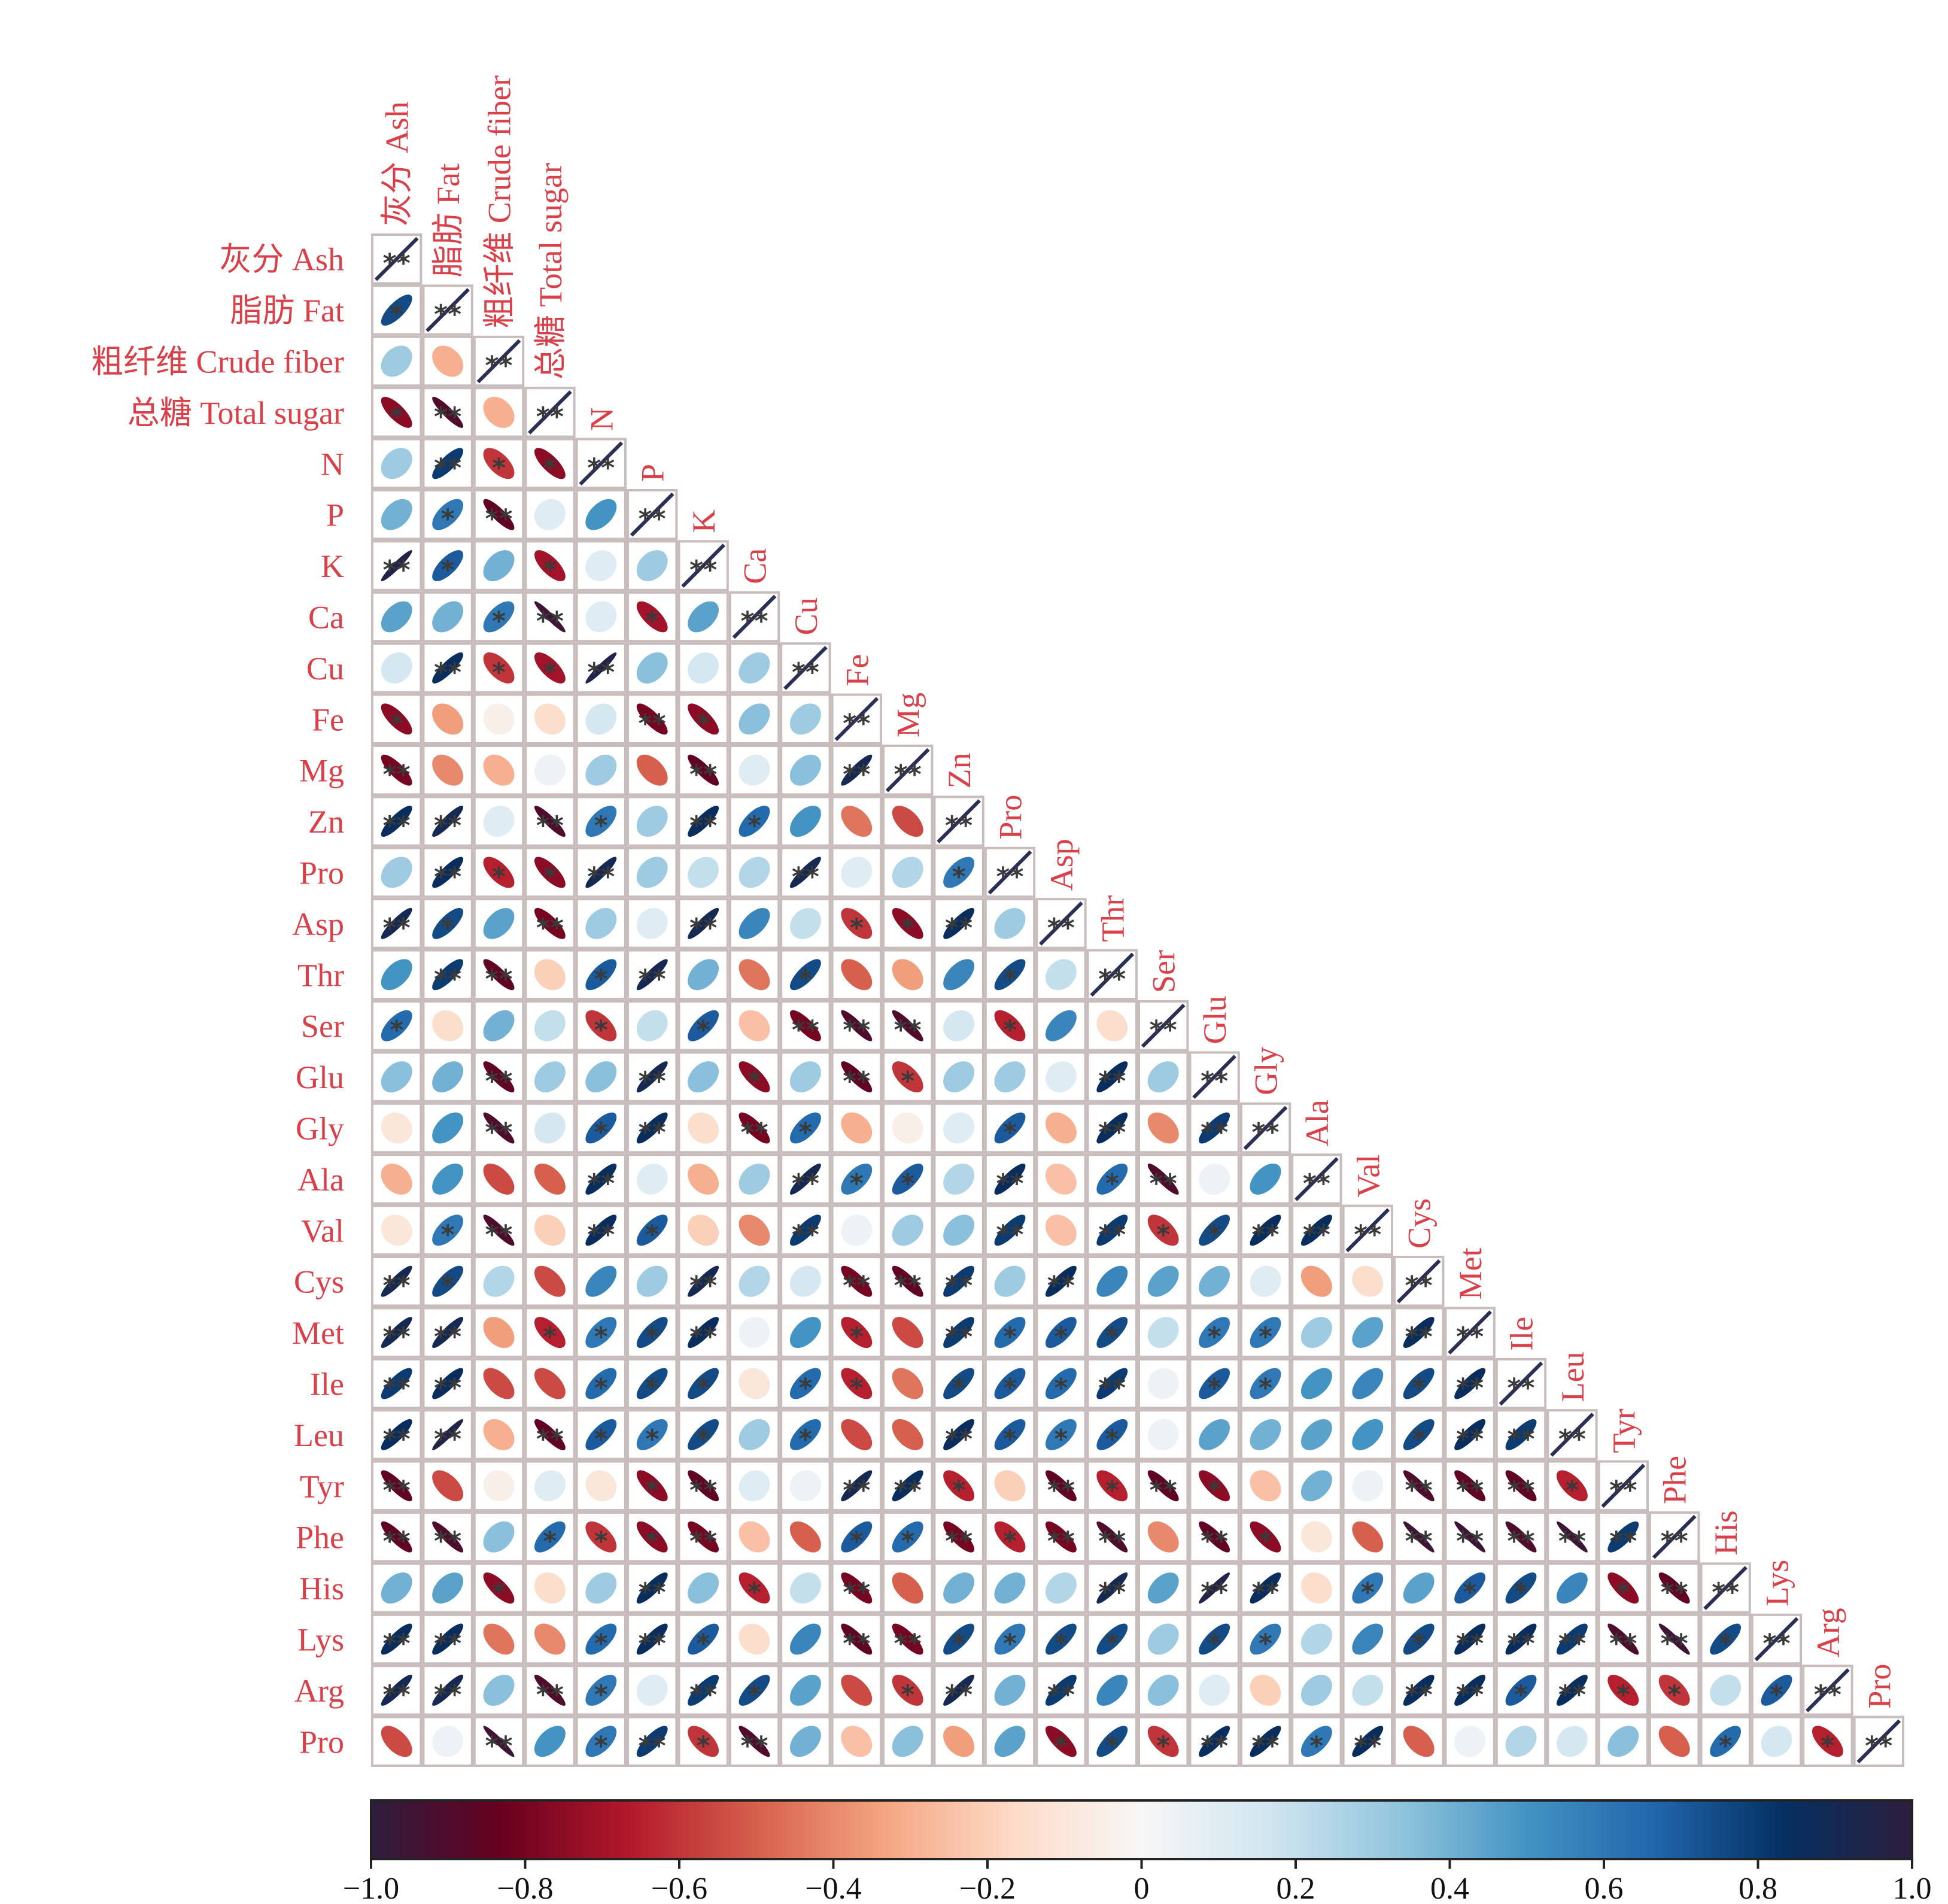  Describe the element at coordinates (1449, 1888) in the screenshot. I see `colorbar-tick-label: 0.4` at that location.